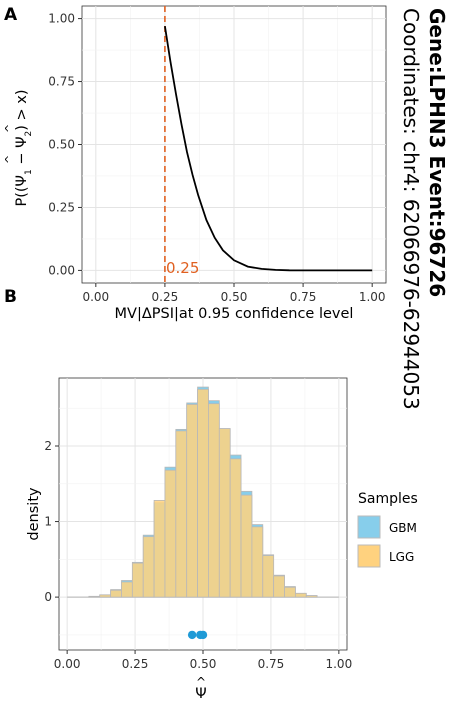  What do you see at coordinates (48, 597) in the screenshot?
I see `b-y-tick-label: 0` at bounding box center [48, 597].